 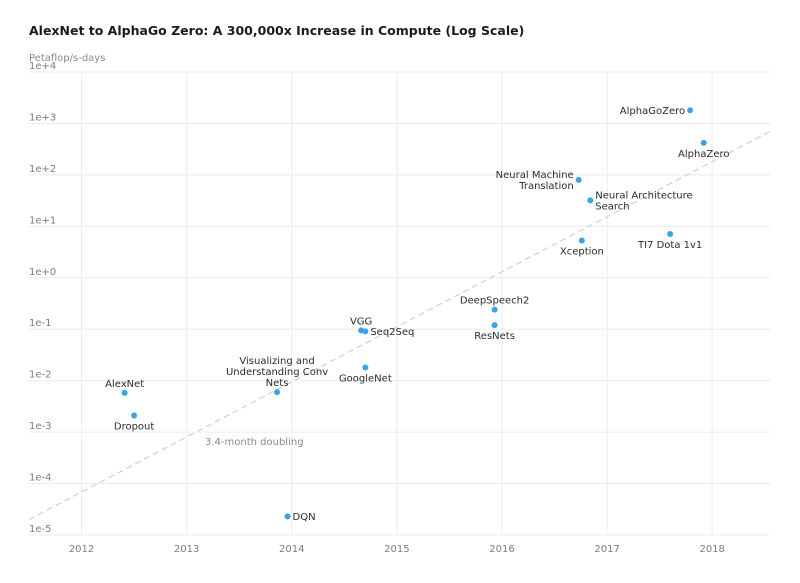 What do you see at coordinates (578, 179) in the screenshot?
I see `point-neural-machine-translation` at bounding box center [578, 179].